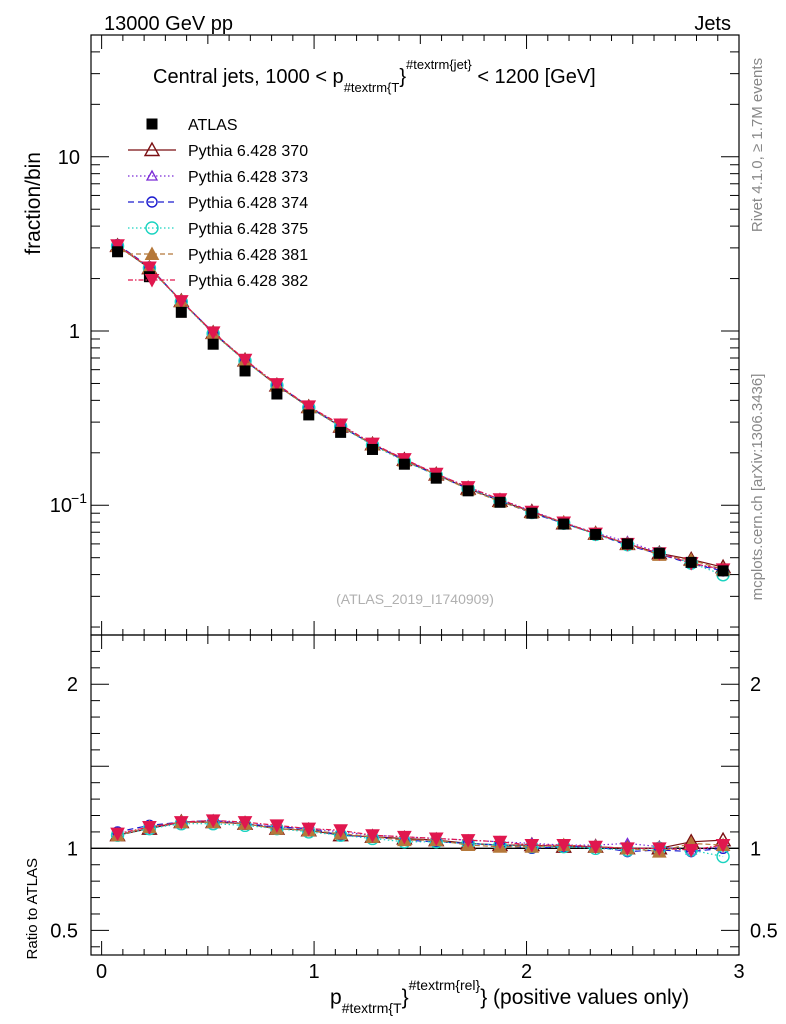 The width and height of the screenshot is (786, 1024). I want to click on title-subscript: #textrm{T, so click(372, 87).